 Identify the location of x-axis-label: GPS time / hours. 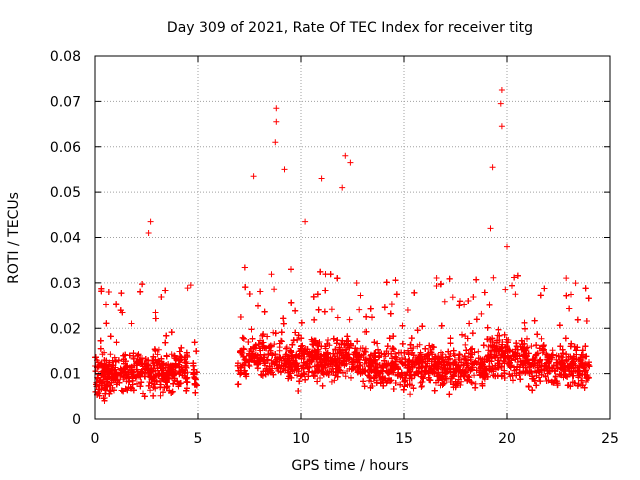
(349, 466).